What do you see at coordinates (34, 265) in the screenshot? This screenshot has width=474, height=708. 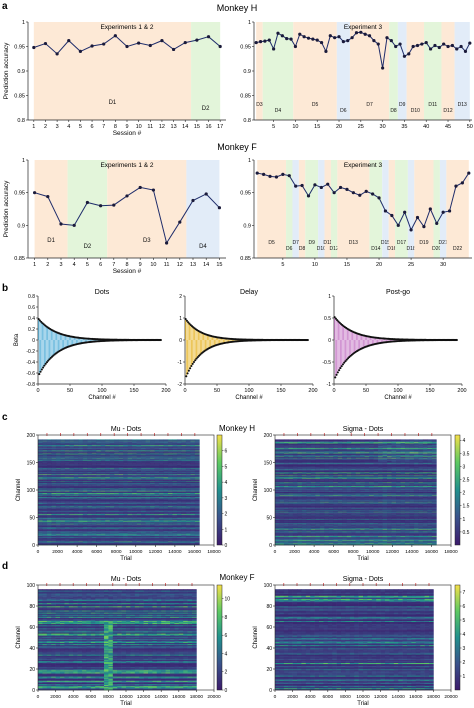 I see `x-tick-label: 1` at bounding box center [34, 265].